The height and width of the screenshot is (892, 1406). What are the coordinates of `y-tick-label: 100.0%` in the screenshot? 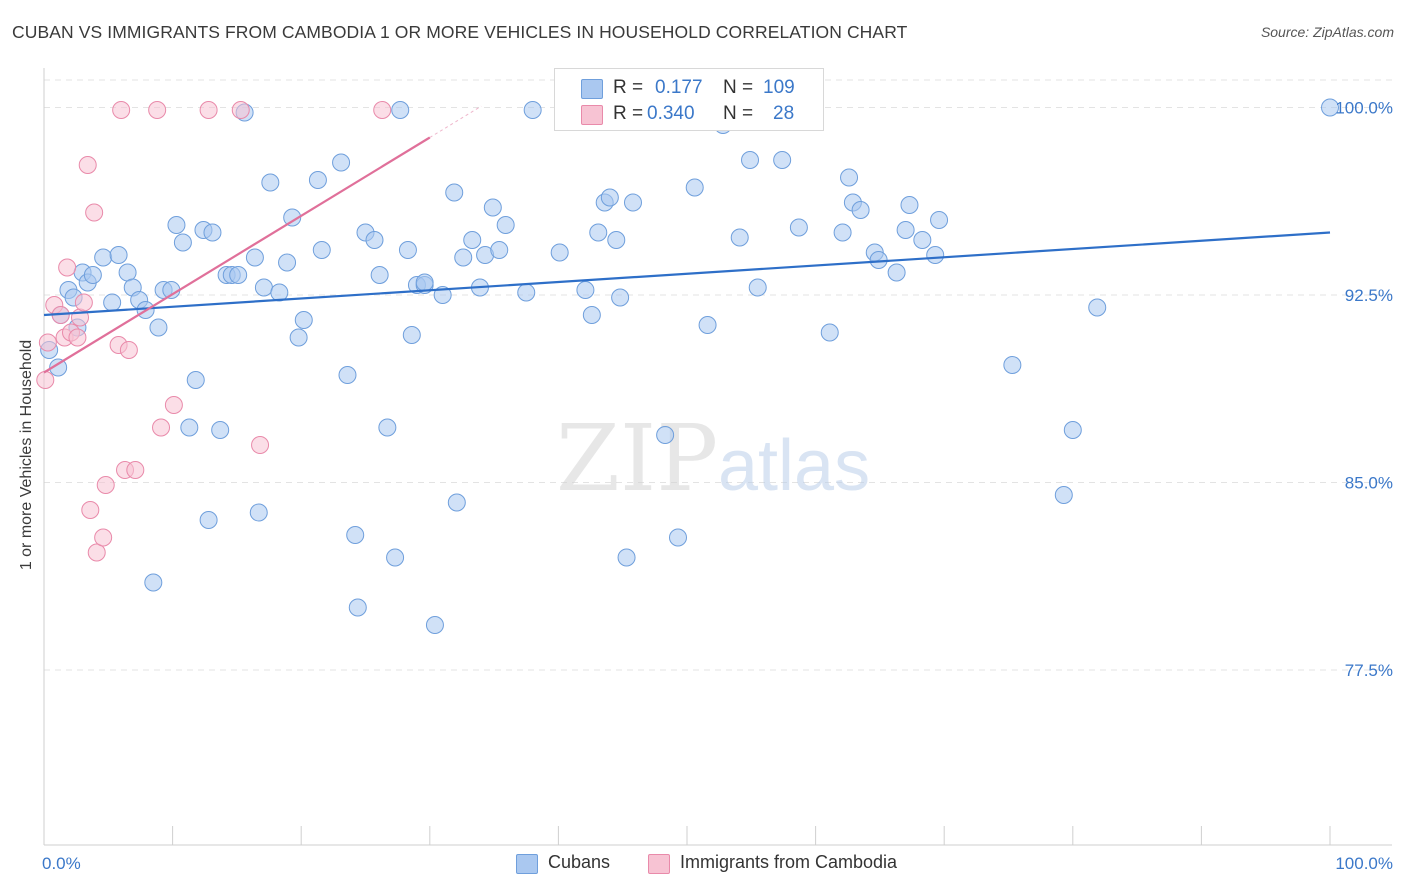 It's located at (1364, 108).